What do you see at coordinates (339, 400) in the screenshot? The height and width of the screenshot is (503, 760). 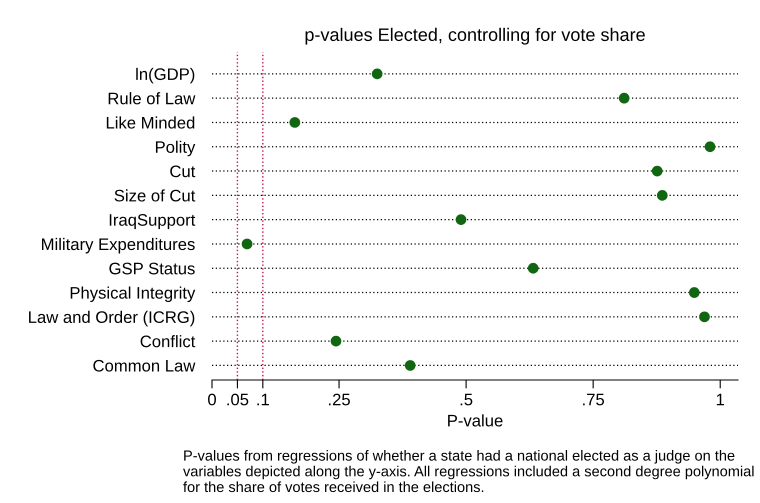 I see `x-tick-label: .25` at bounding box center [339, 400].